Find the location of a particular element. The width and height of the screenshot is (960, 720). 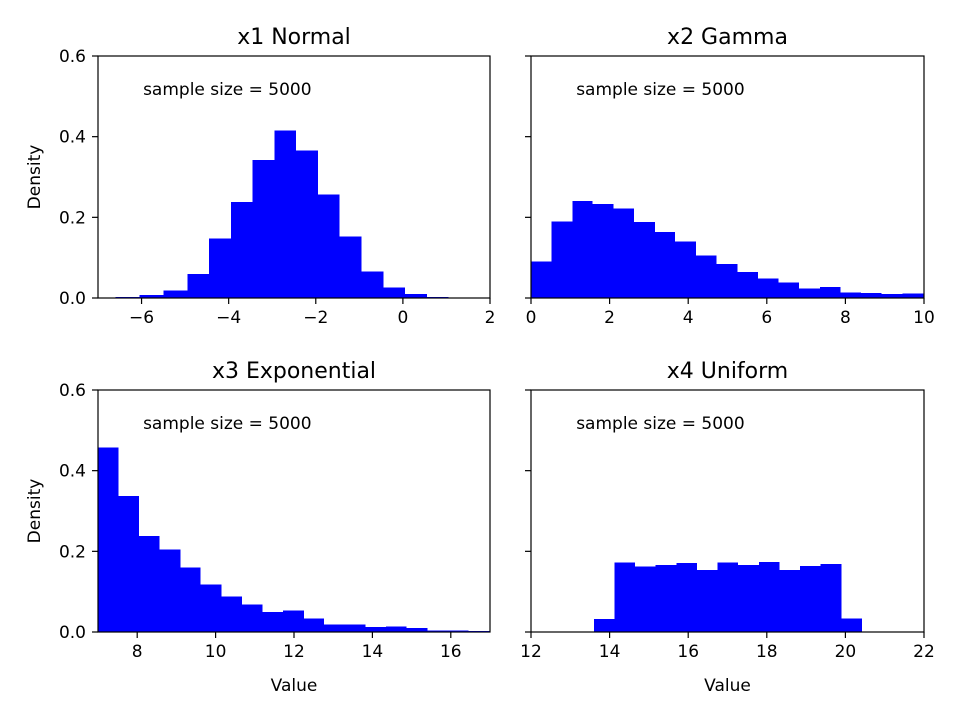

x-tick-label: −4 is located at coordinates (228, 318).